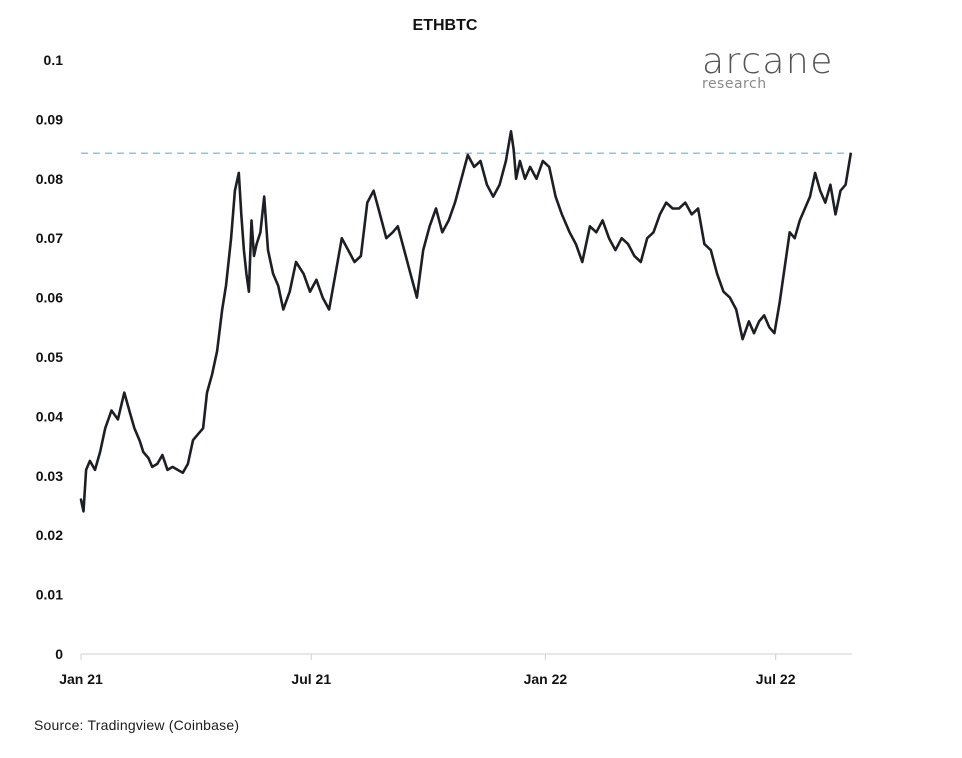 The height and width of the screenshot is (758, 962). What do you see at coordinates (81, 679) in the screenshot?
I see `x-tick-label: Jan 21` at bounding box center [81, 679].